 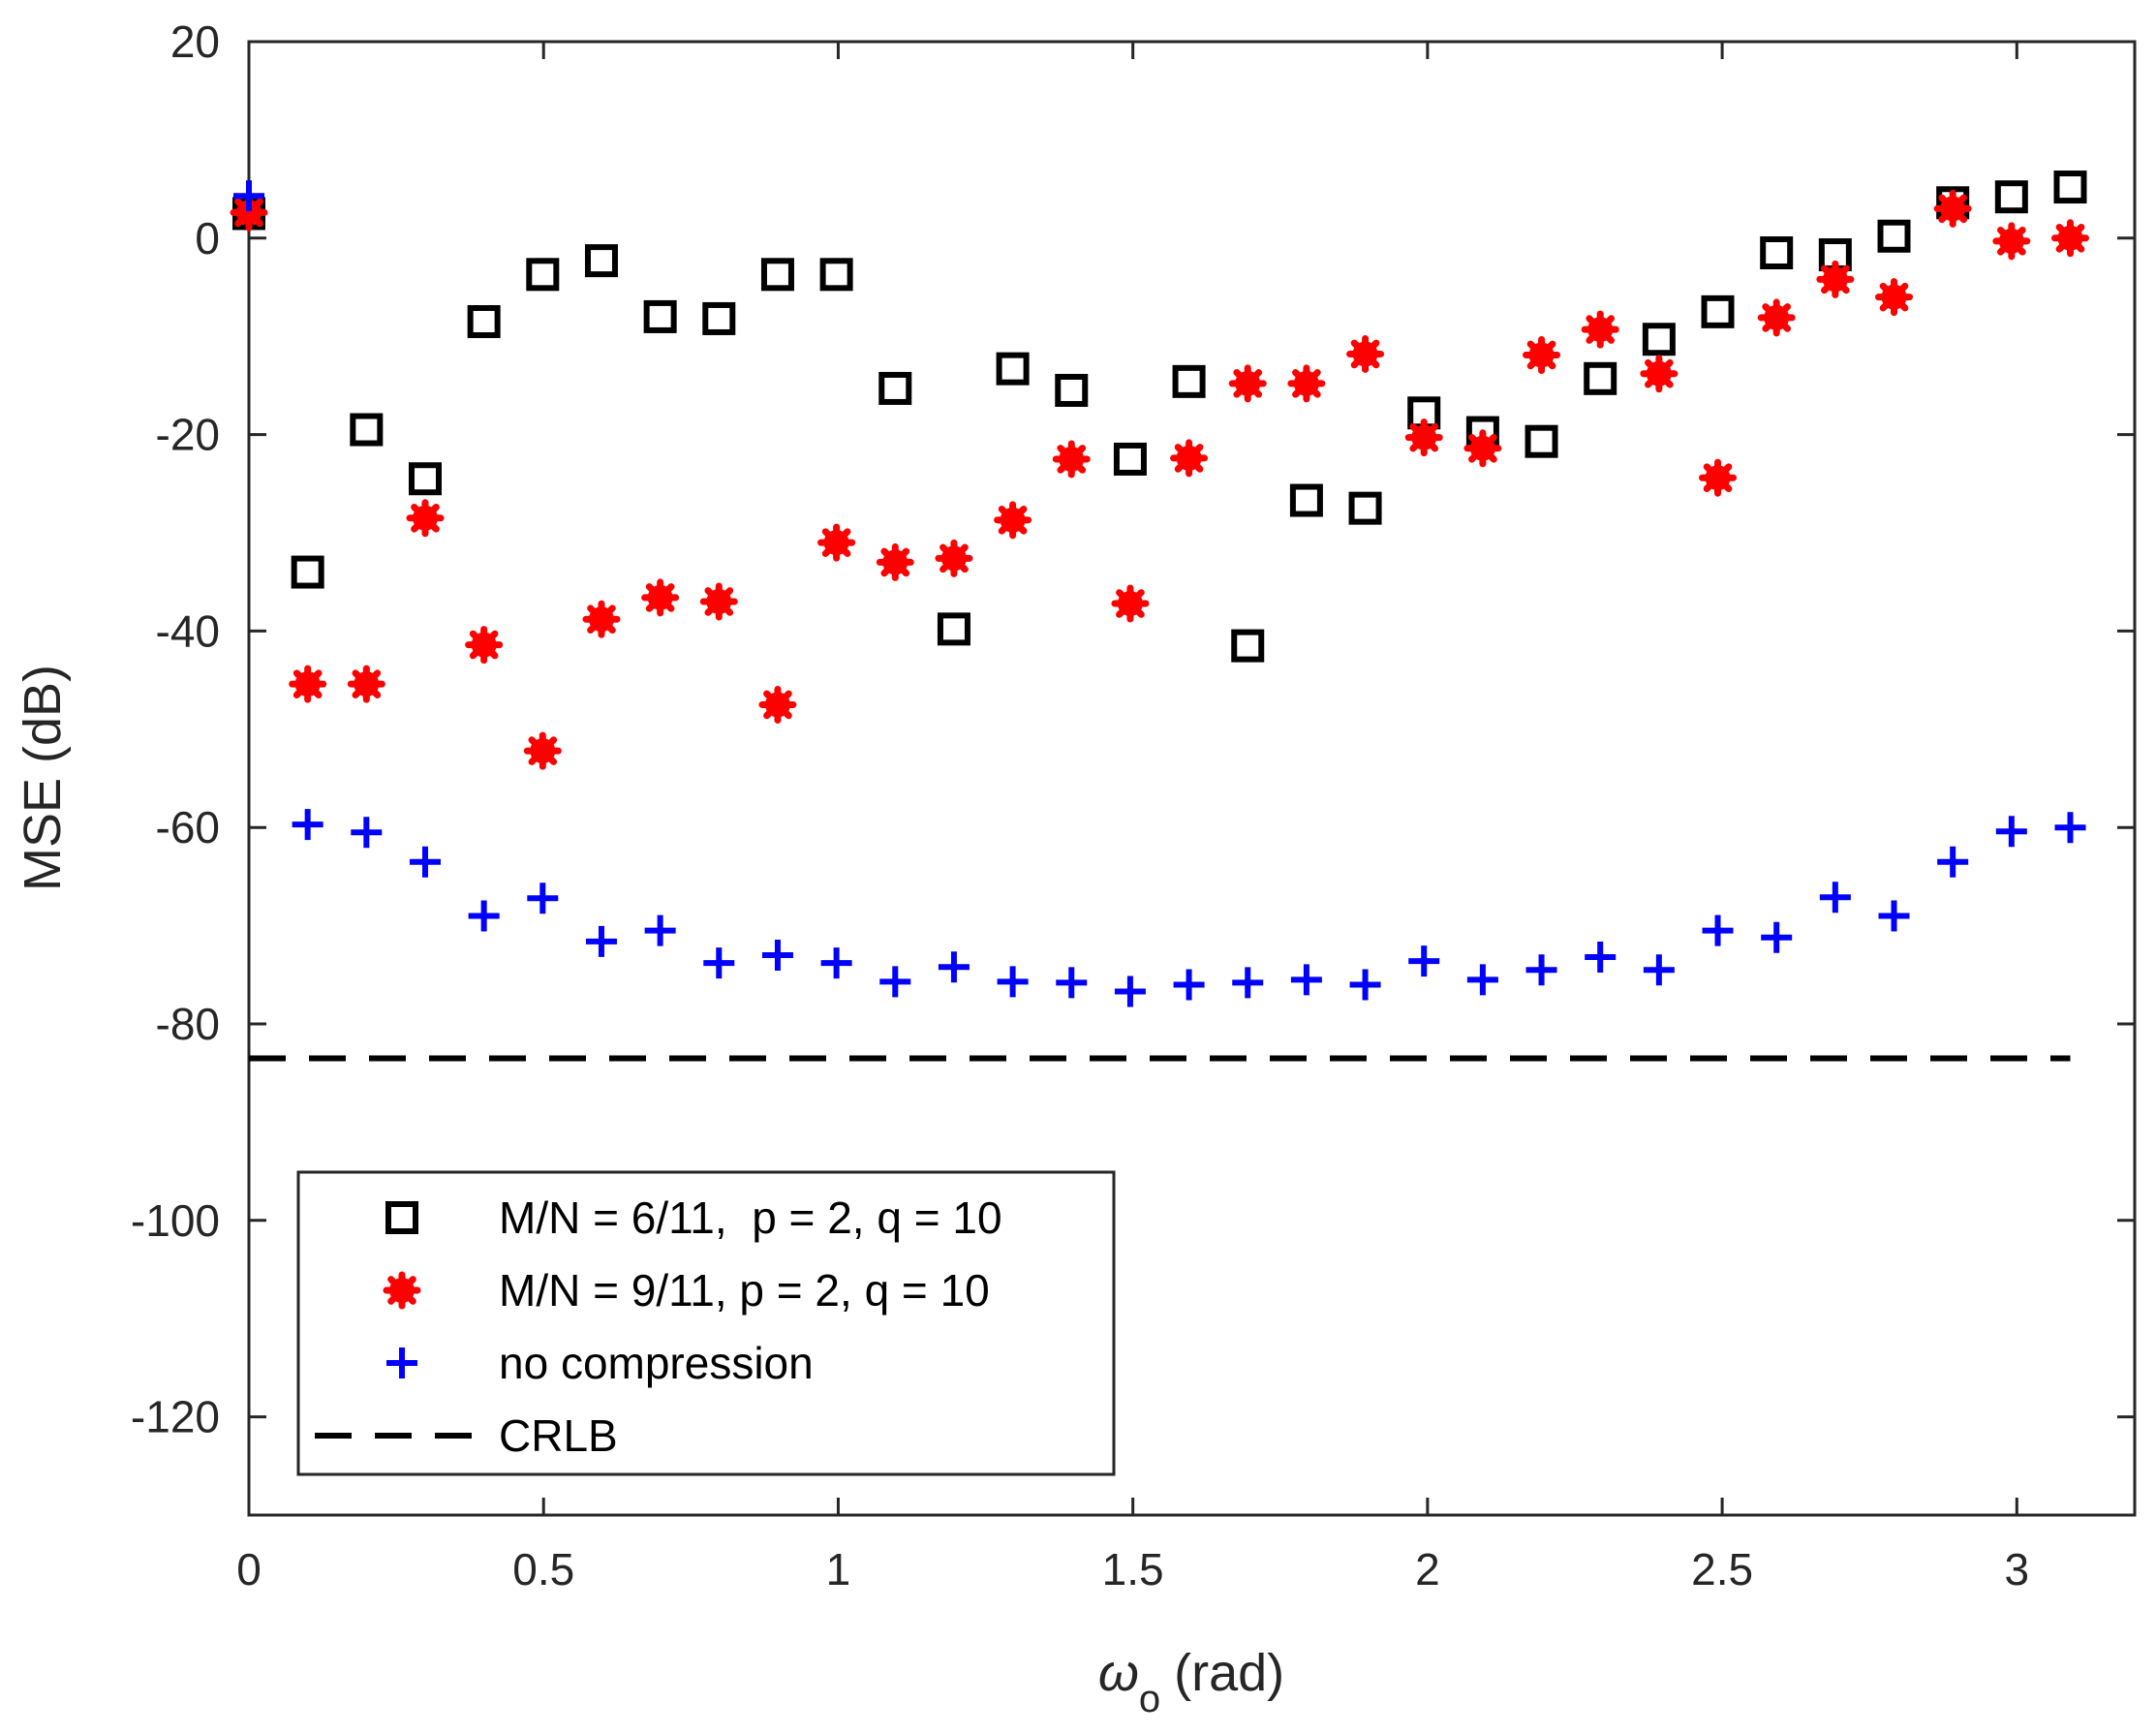 What do you see at coordinates (1722, 1569) in the screenshot?
I see `x-tick-label: 2.5` at bounding box center [1722, 1569].